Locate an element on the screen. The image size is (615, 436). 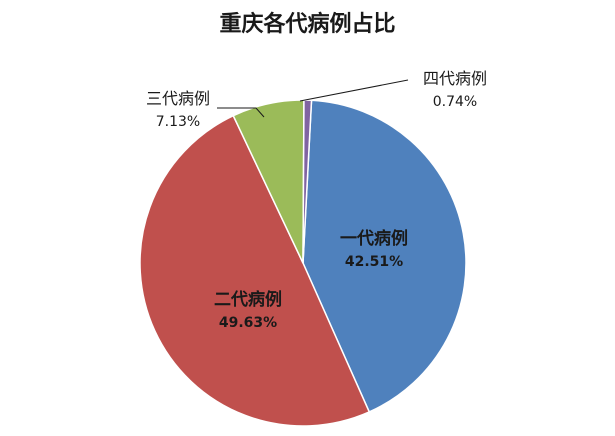
slice-name-label-2: 二代病例 is located at coordinates (248, 299).